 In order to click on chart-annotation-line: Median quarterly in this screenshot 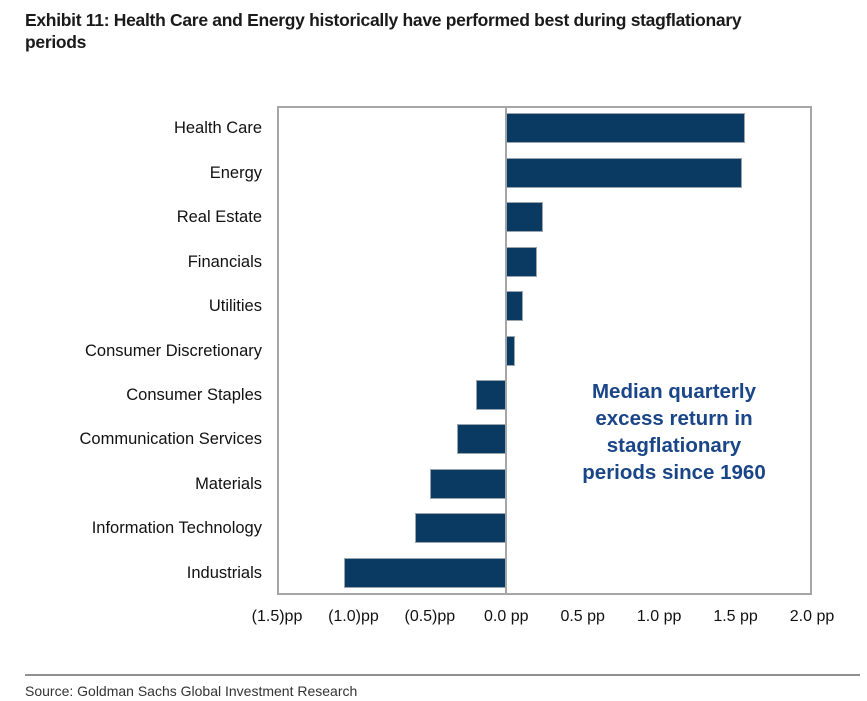, I will do `click(674, 391)`.